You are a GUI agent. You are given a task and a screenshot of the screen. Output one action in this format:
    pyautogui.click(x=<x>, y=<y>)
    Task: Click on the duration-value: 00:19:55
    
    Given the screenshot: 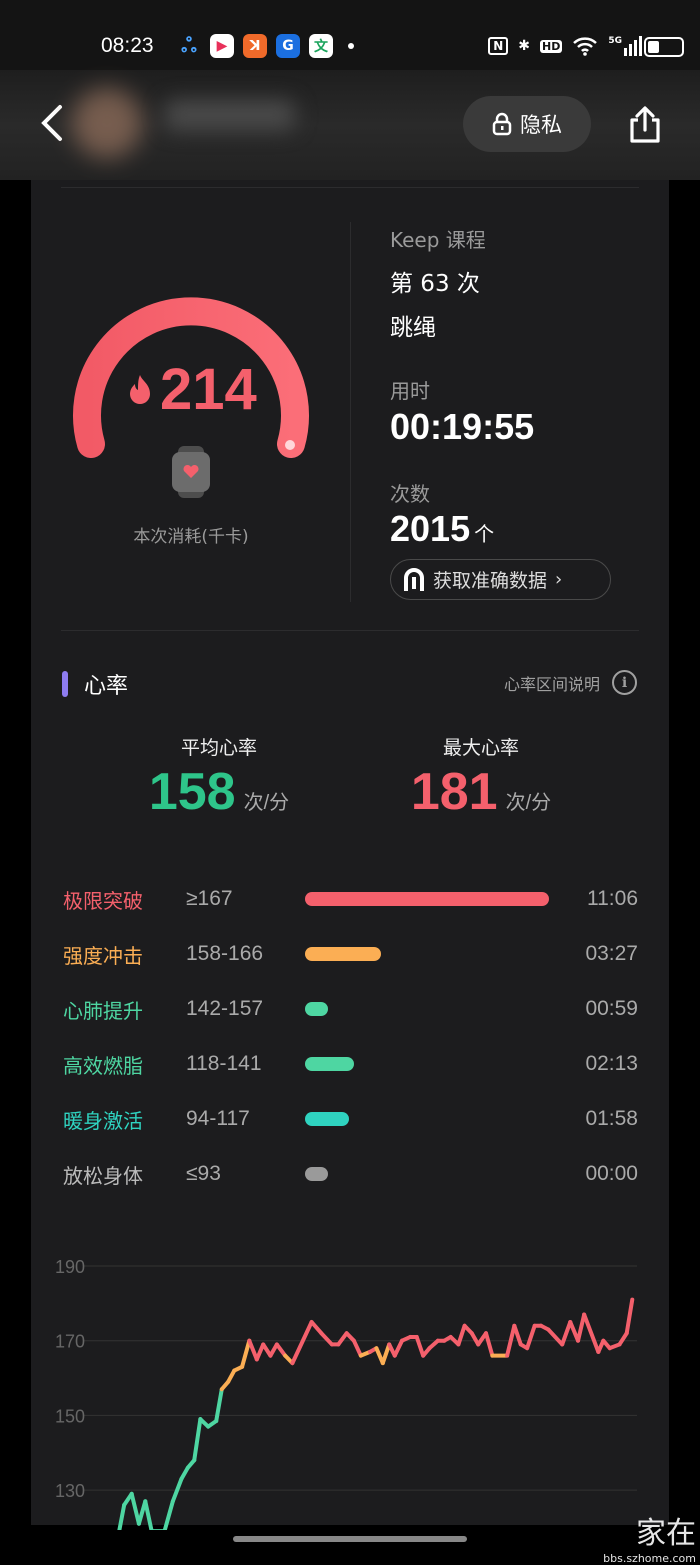 What is the action you would take?
    pyautogui.click(x=462, y=426)
    